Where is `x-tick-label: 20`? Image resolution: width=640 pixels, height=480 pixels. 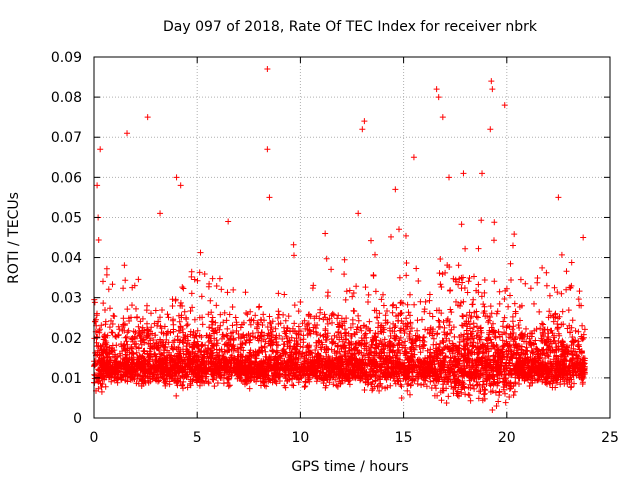
x-tick-label: 20 is located at coordinates (507, 438).